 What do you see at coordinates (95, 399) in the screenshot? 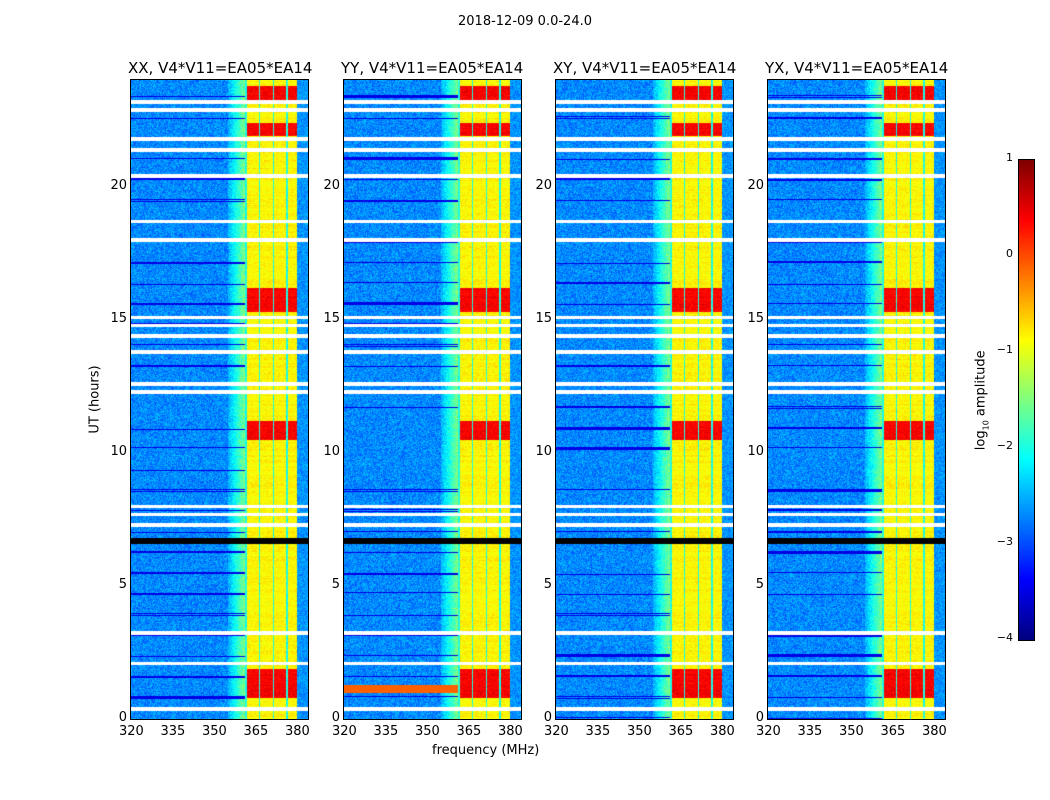
I see `y-axis-label: UT (hours)` at bounding box center [95, 399].